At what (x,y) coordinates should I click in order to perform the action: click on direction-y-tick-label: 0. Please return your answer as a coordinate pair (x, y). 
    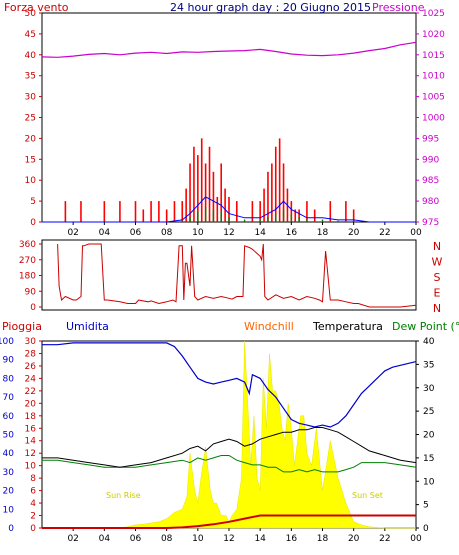
    Looking at the image, I should click on (33, 308).